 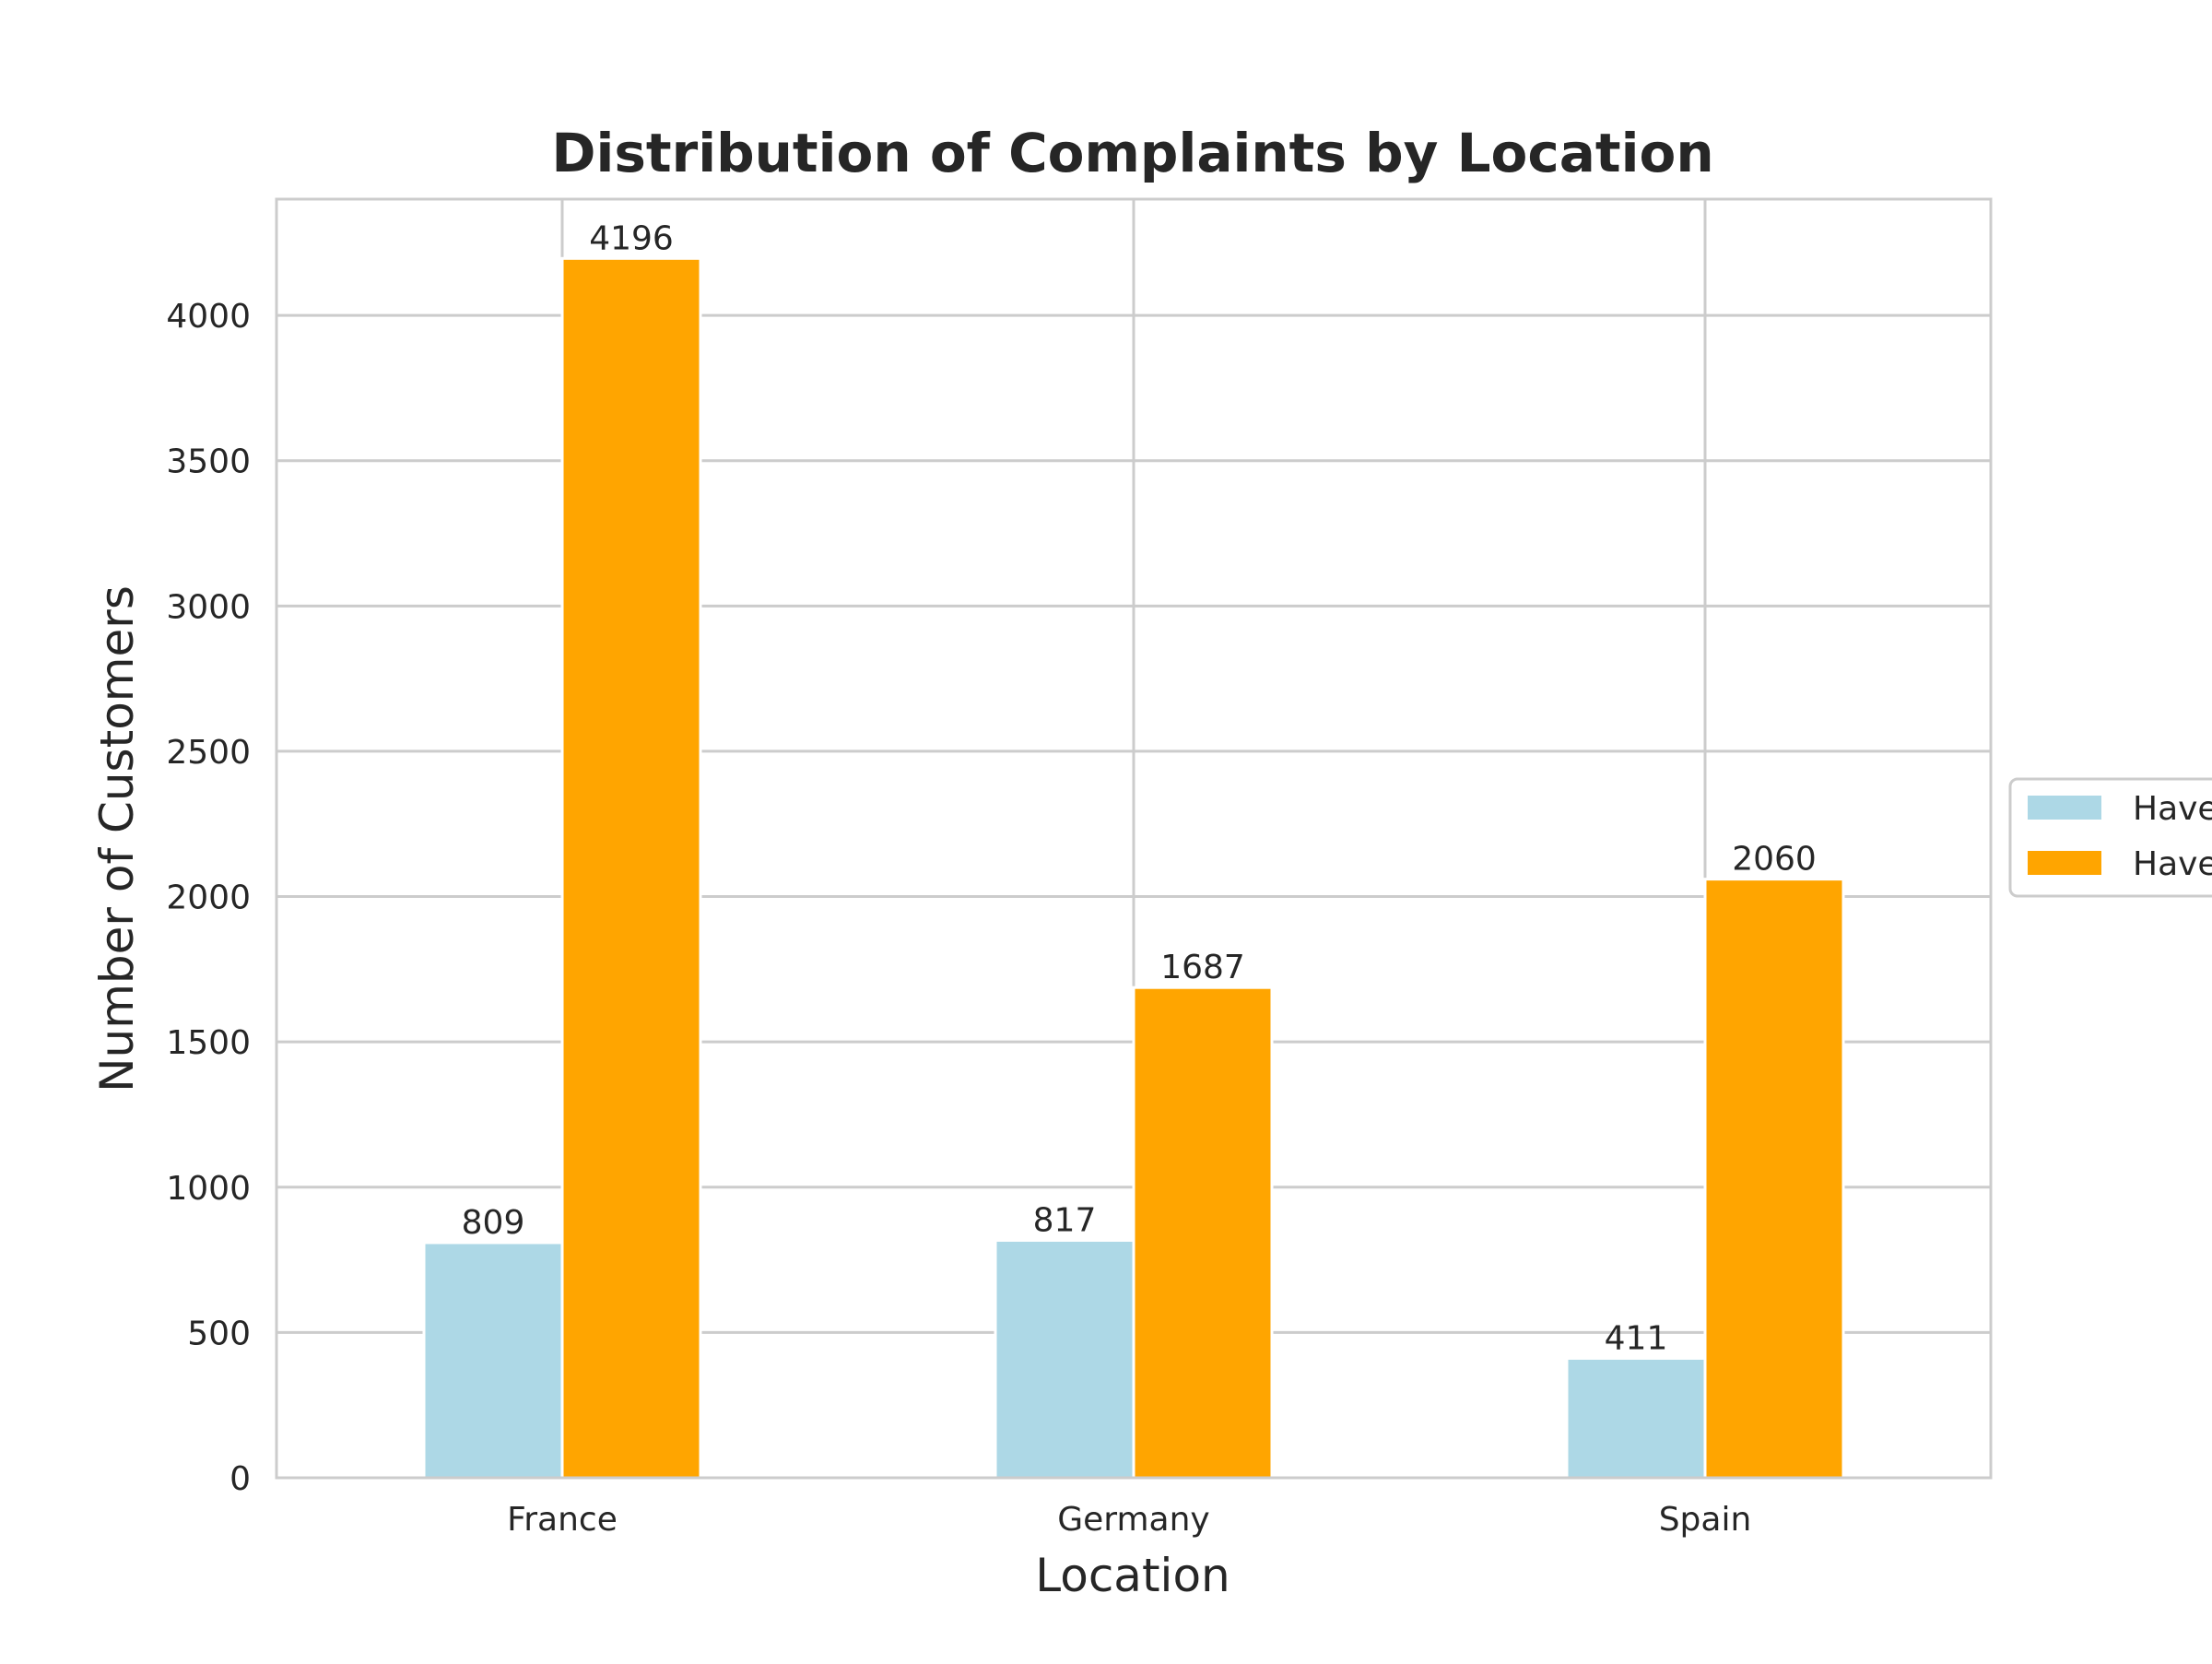 What do you see at coordinates (1132, 1575) in the screenshot?
I see `x-axis-label: Location` at bounding box center [1132, 1575].